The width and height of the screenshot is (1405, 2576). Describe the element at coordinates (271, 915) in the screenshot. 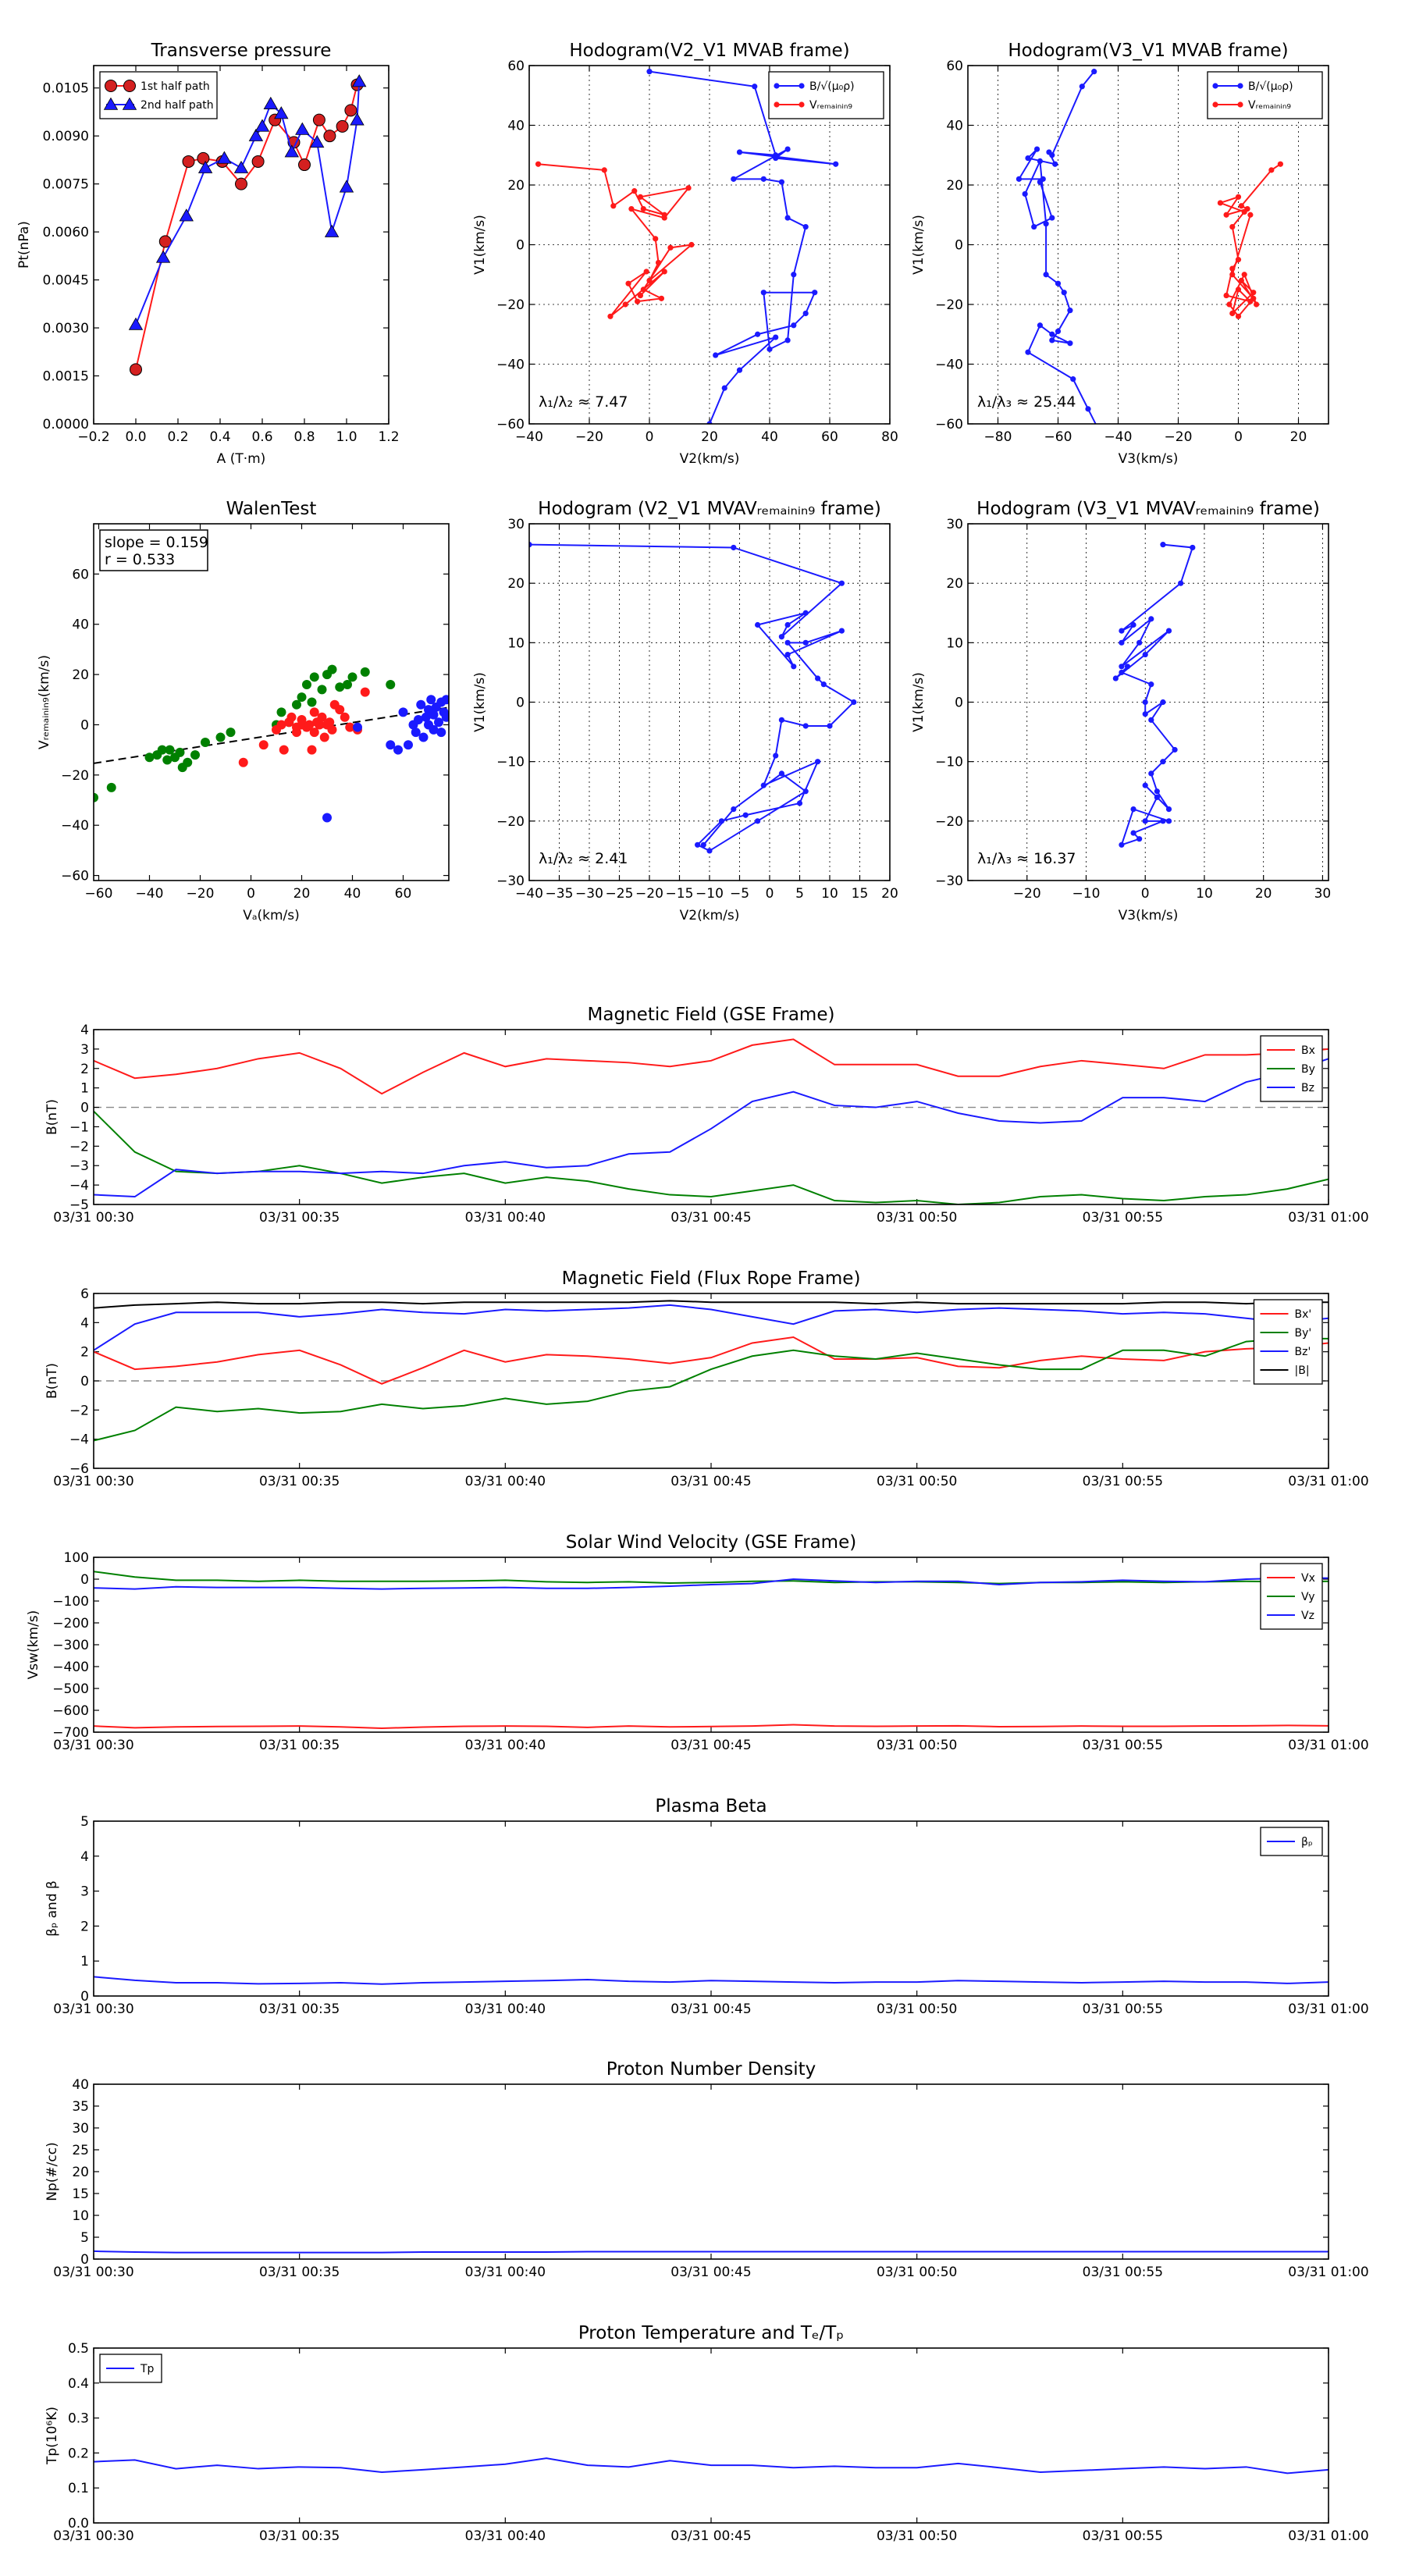

I see `walen-xlabel: Vₐ(km/s)` at that location.